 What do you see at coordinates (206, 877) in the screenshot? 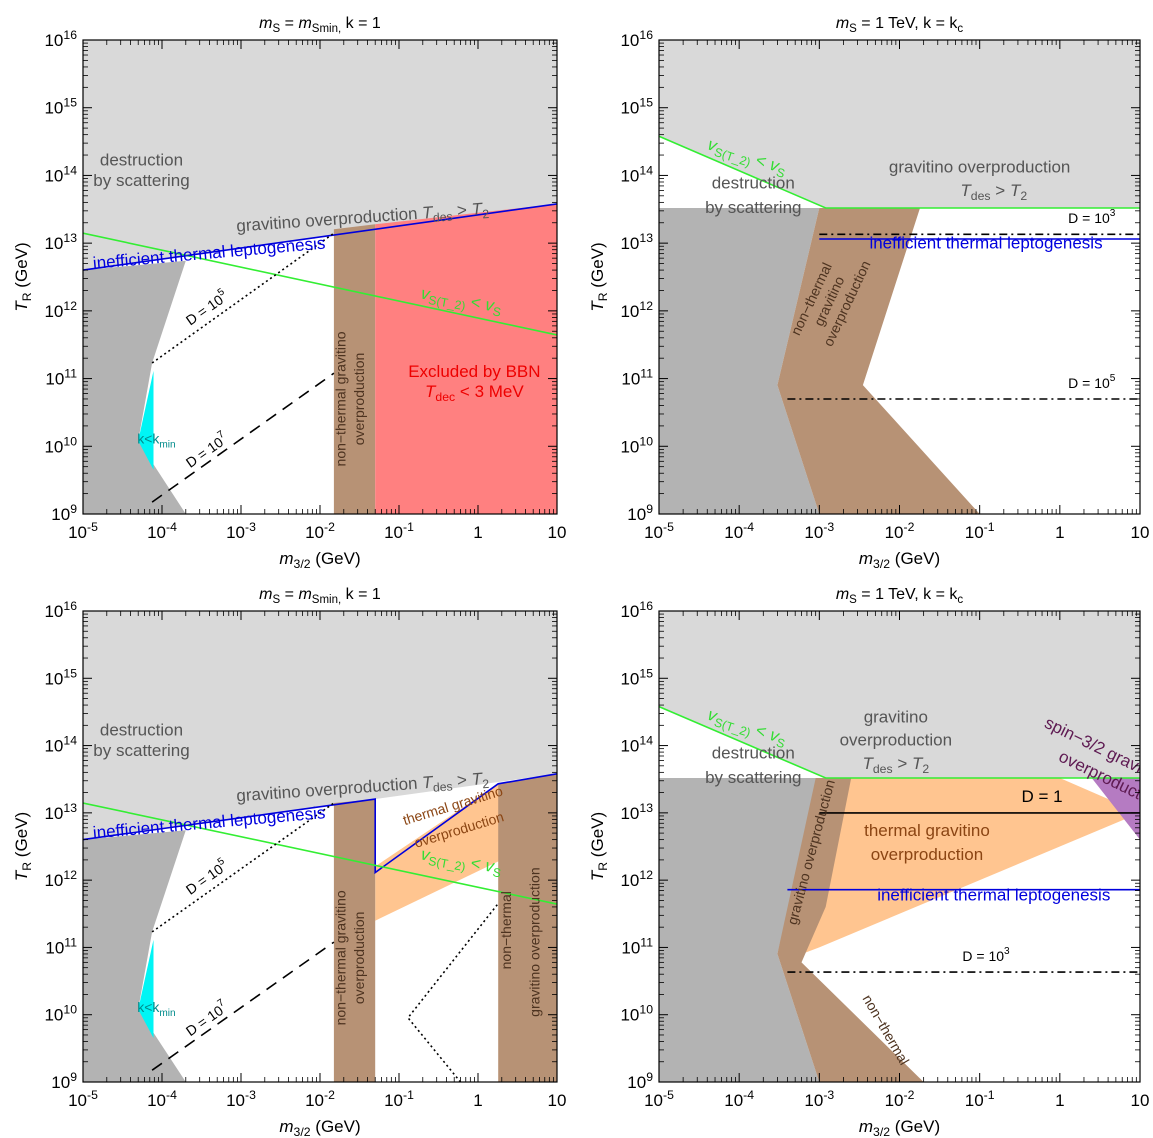
I see `annotation-12: D = 105​` at bounding box center [206, 877].